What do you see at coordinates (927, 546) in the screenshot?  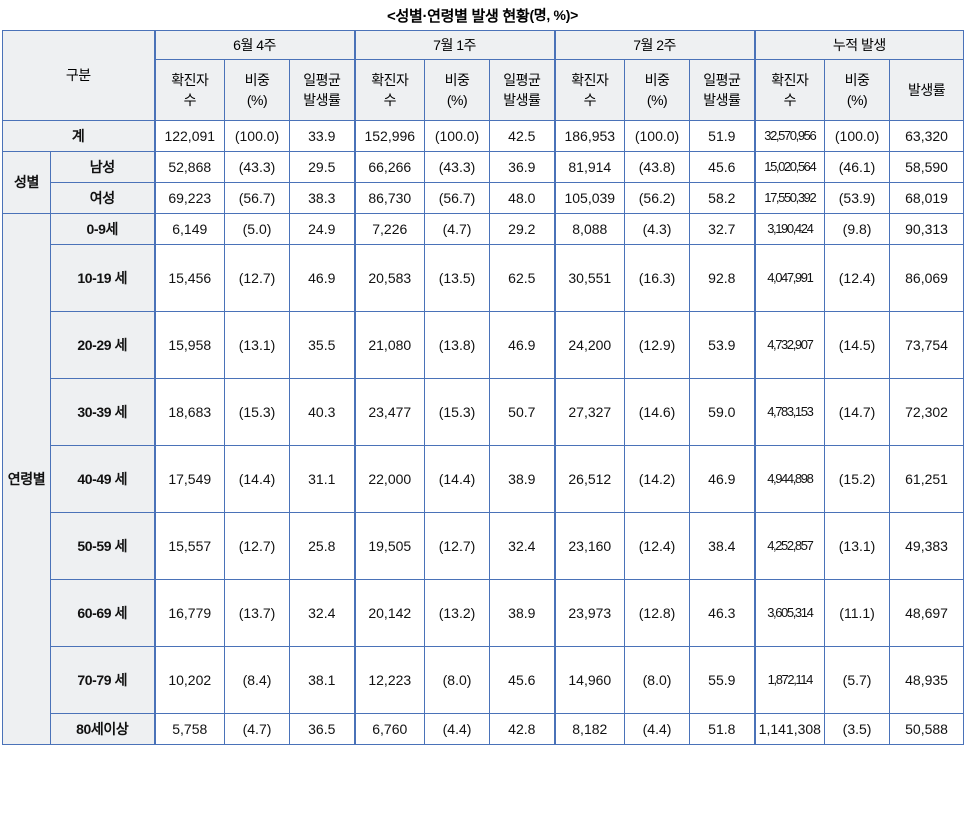 I see `cell-age5-cum-rate: 49,383` at bounding box center [927, 546].